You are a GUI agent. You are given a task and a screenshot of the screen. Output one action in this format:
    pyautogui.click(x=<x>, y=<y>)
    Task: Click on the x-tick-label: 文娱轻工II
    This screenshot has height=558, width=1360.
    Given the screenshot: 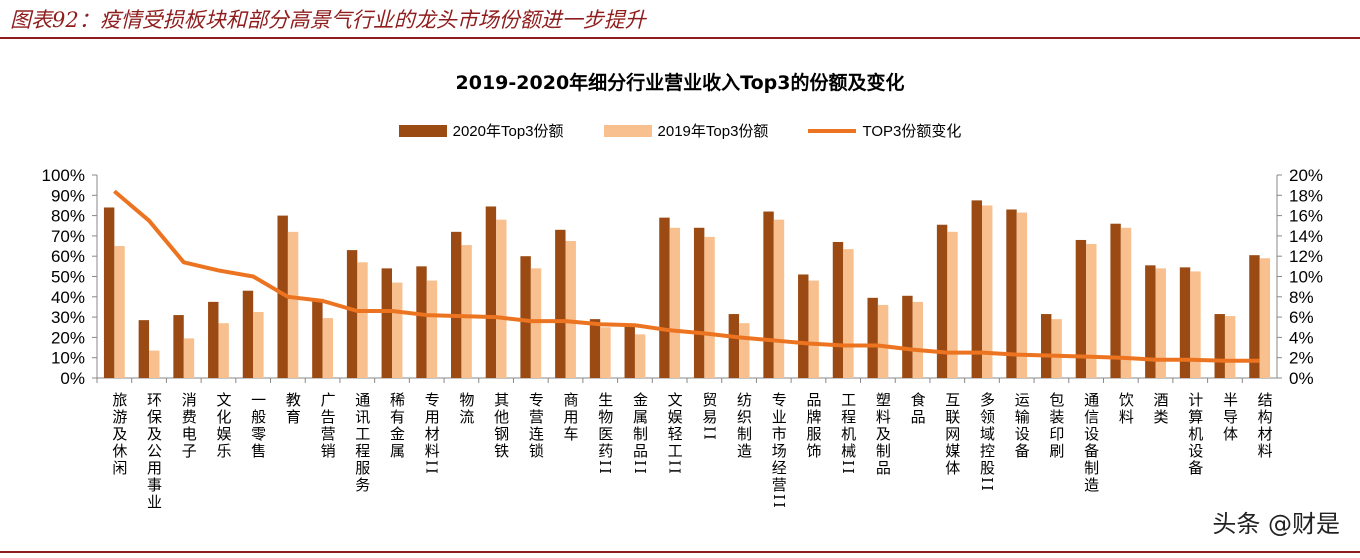 What is the action you would take?
    pyautogui.click(x=675, y=434)
    